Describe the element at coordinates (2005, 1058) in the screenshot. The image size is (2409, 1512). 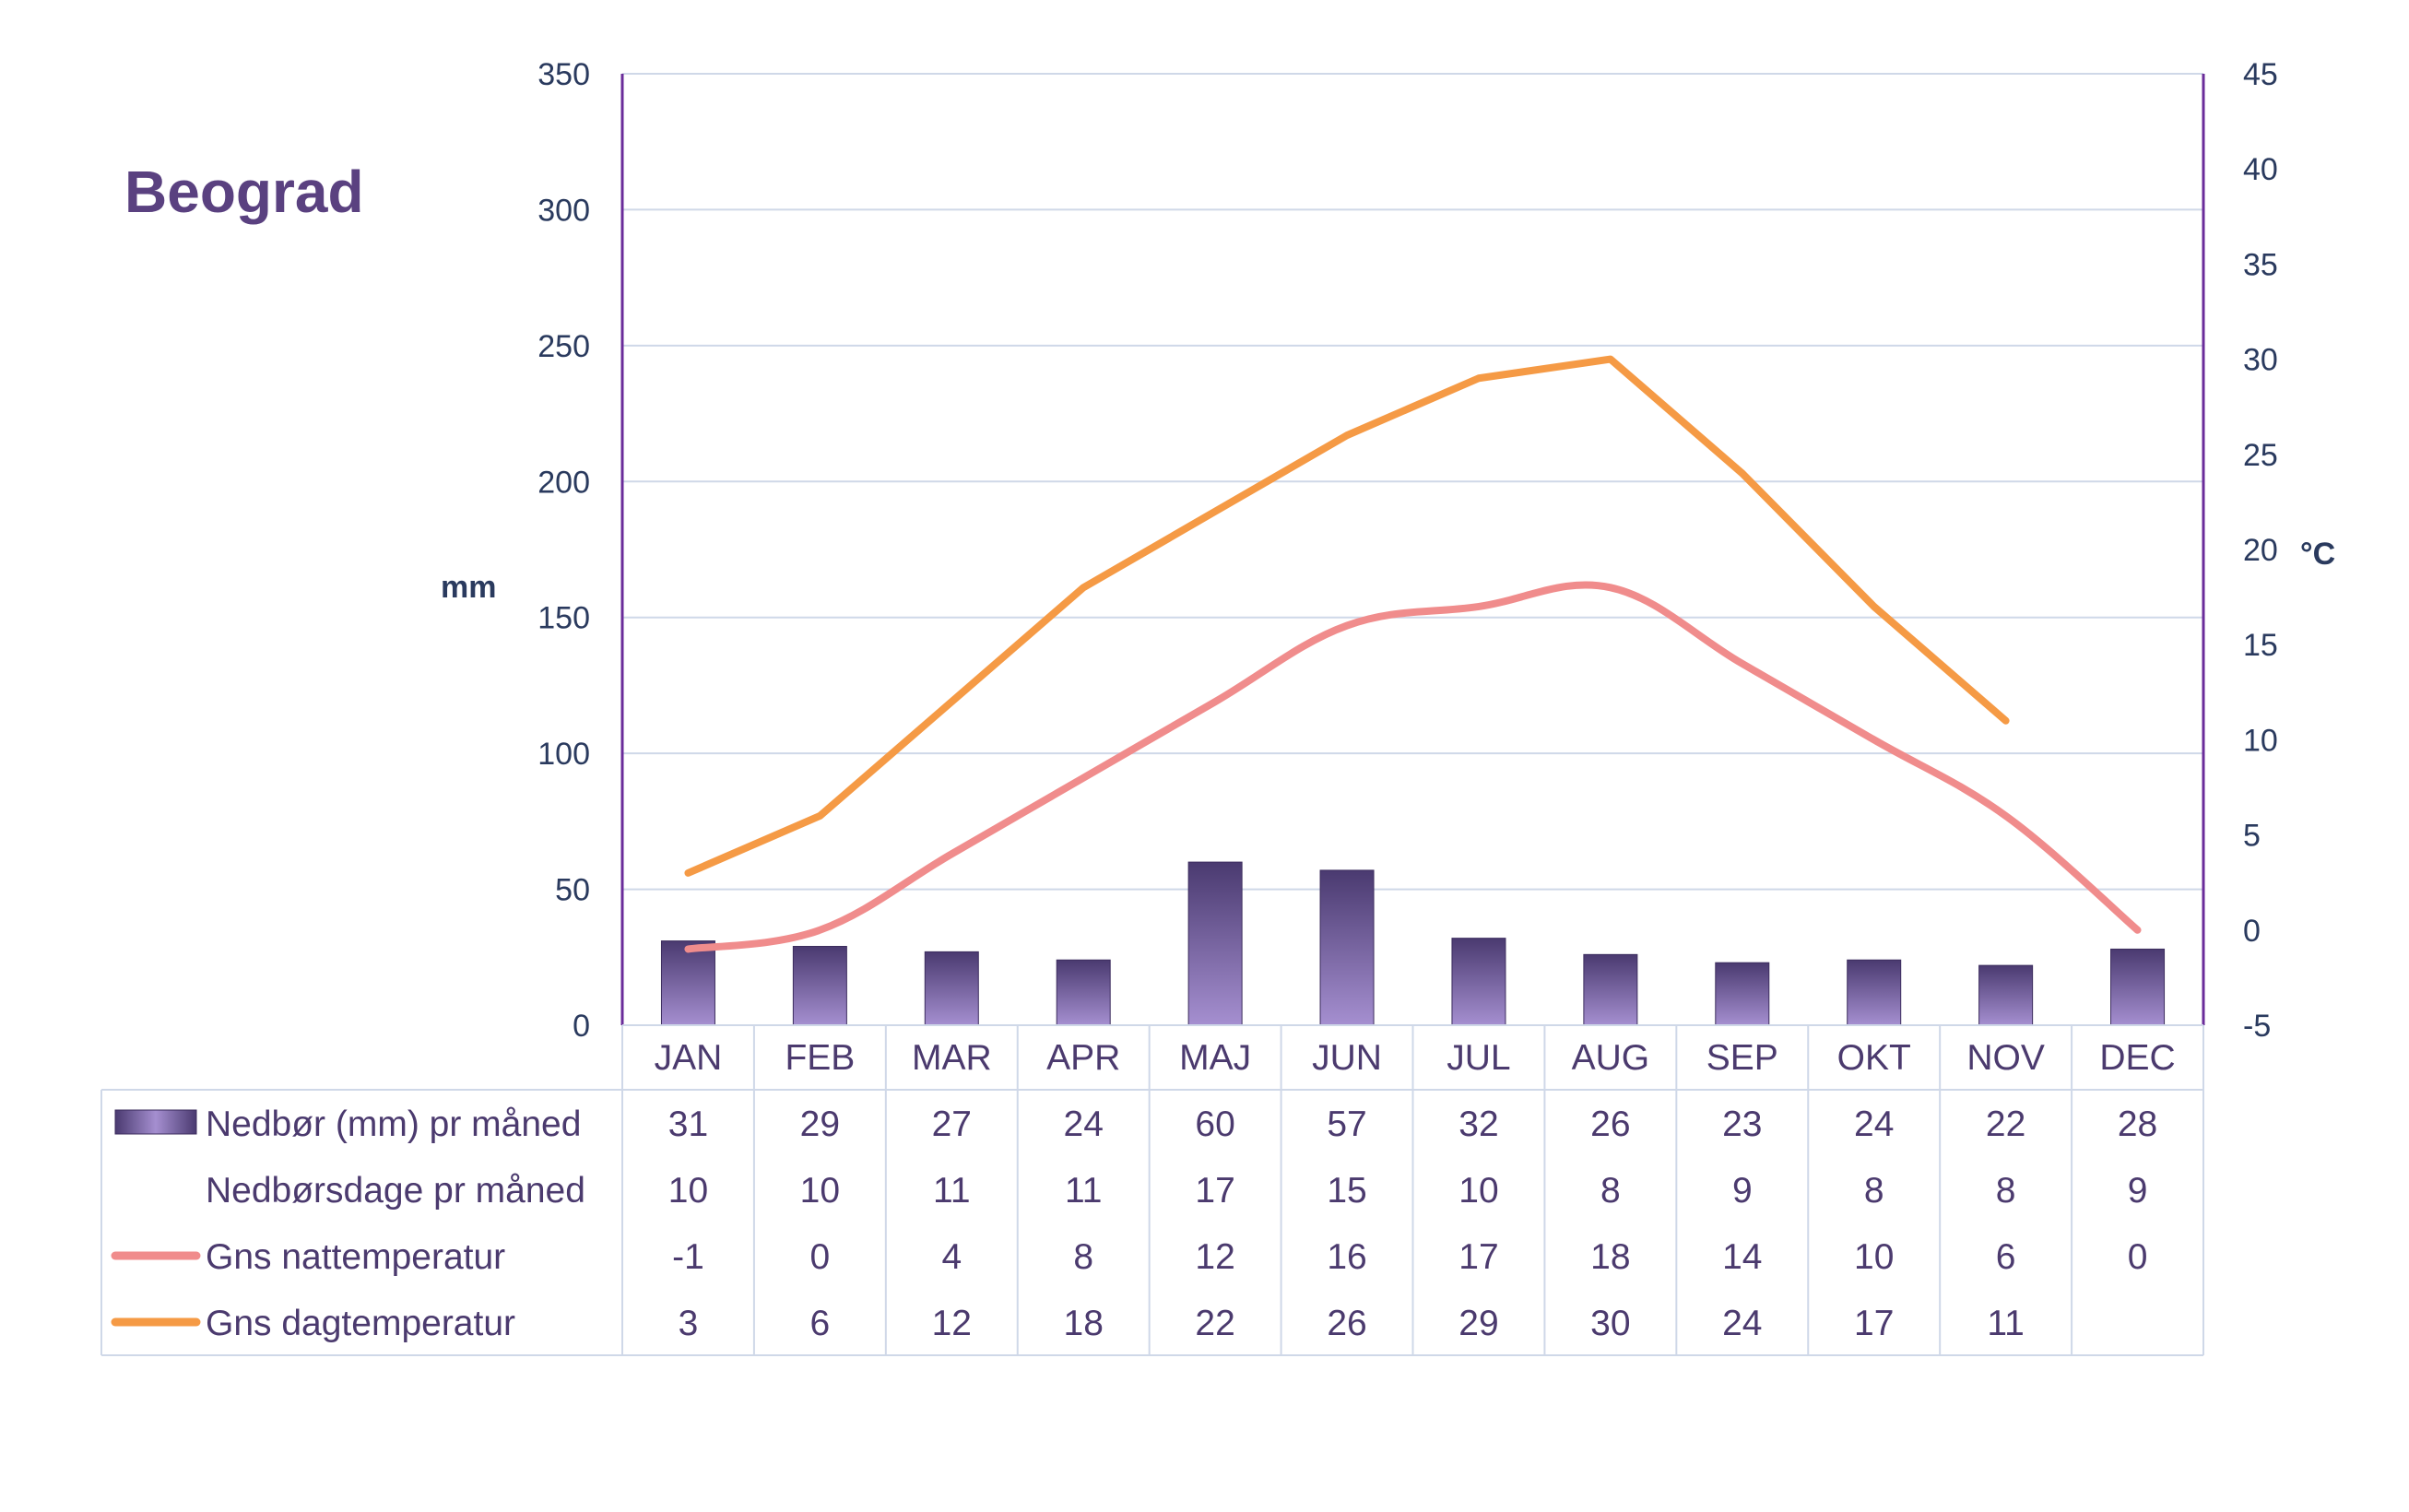
I see `month-label: NOV` at that location.